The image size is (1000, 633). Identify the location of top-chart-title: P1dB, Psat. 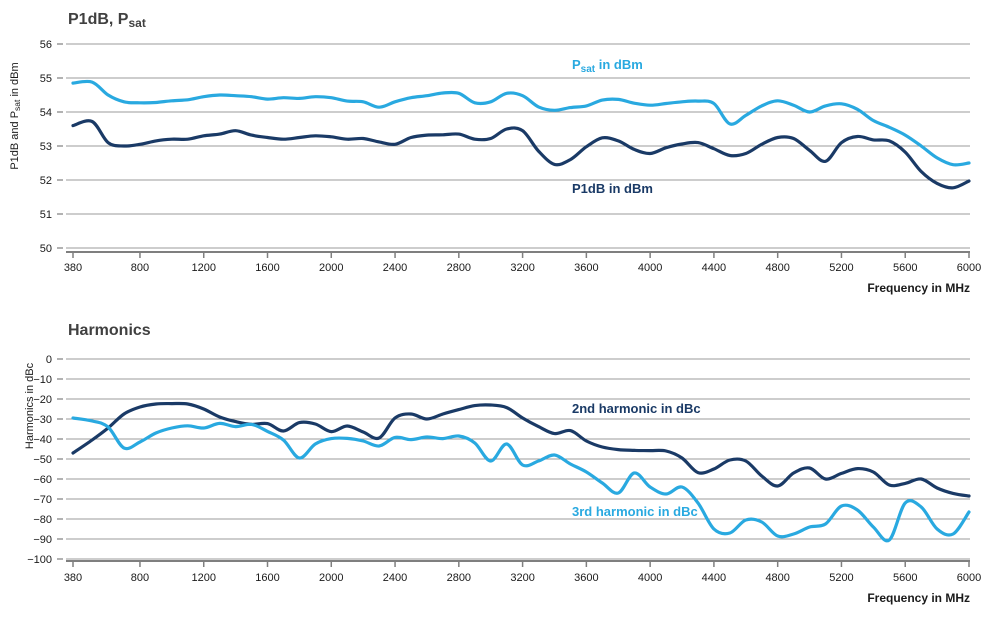
(107, 20).